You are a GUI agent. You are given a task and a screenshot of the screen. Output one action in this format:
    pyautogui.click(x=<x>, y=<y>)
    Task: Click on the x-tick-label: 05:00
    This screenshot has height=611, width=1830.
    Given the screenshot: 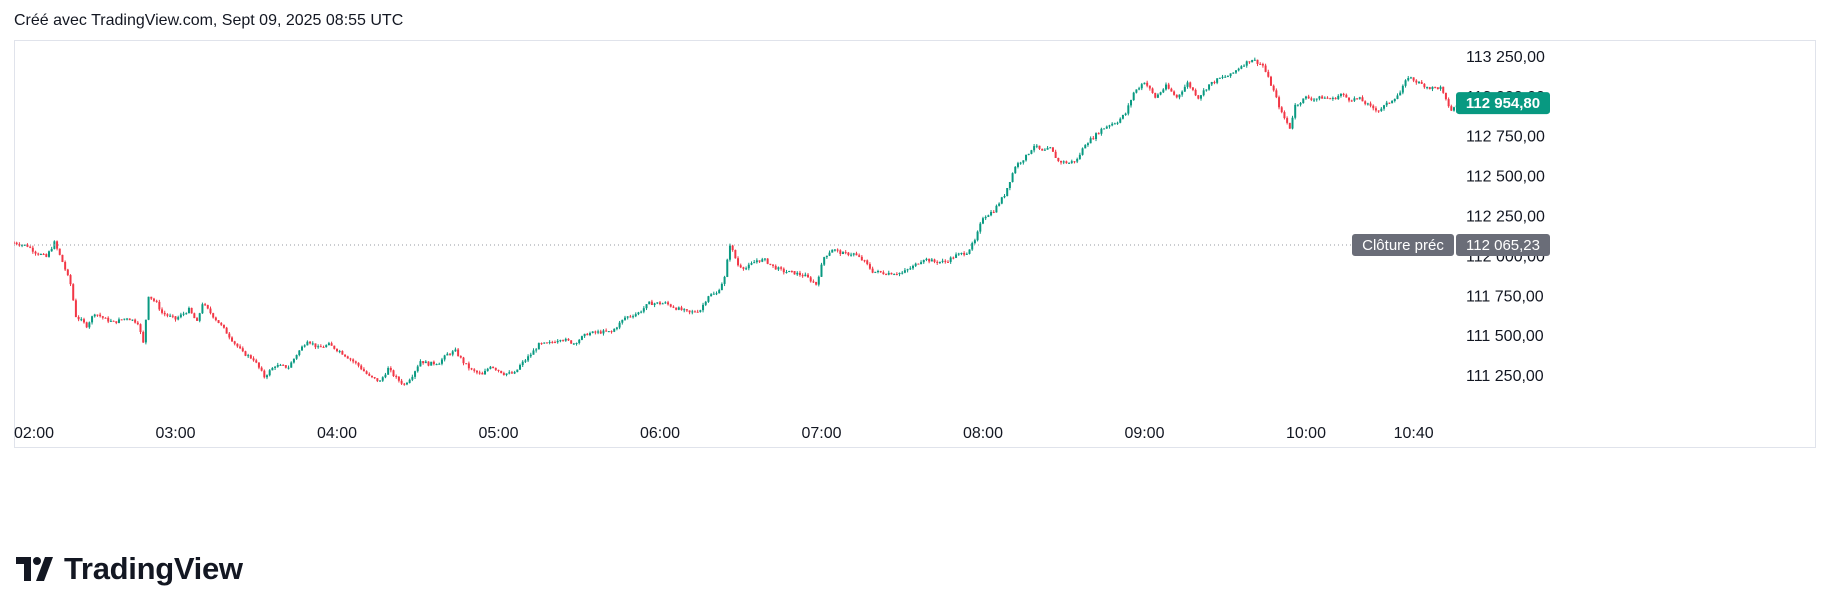 What is the action you would take?
    pyautogui.click(x=498, y=433)
    